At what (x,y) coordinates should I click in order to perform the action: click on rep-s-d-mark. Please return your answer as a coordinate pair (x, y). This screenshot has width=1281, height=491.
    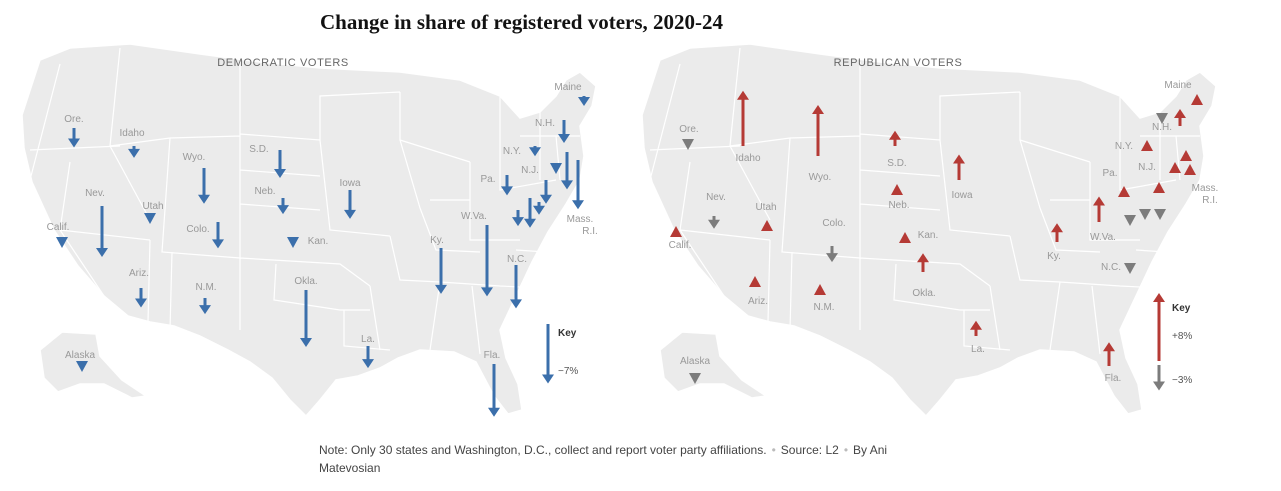
    Looking at the image, I should click on (895, 138).